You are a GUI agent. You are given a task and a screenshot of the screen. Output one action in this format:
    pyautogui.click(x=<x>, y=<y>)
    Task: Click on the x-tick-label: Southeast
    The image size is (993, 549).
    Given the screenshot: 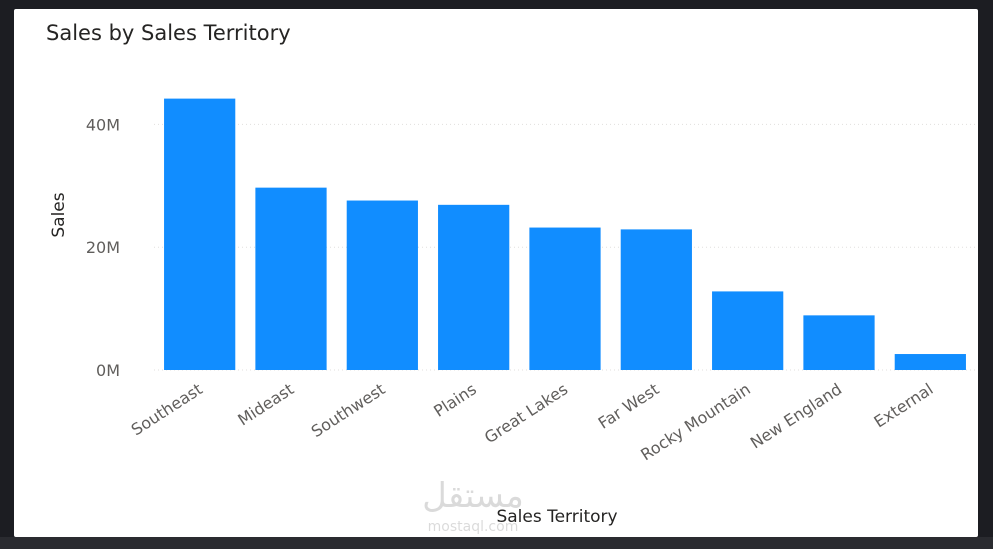 What is the action you would take?
    pyautogui.click(x=167, y=409)
    